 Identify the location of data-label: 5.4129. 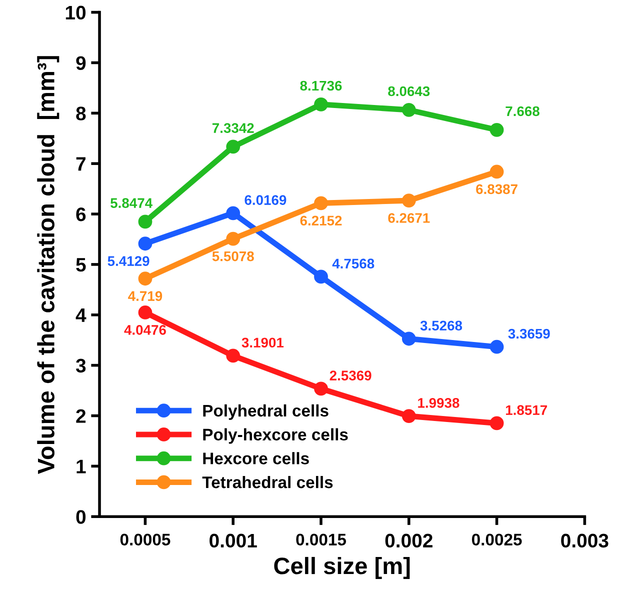
(129, 261).